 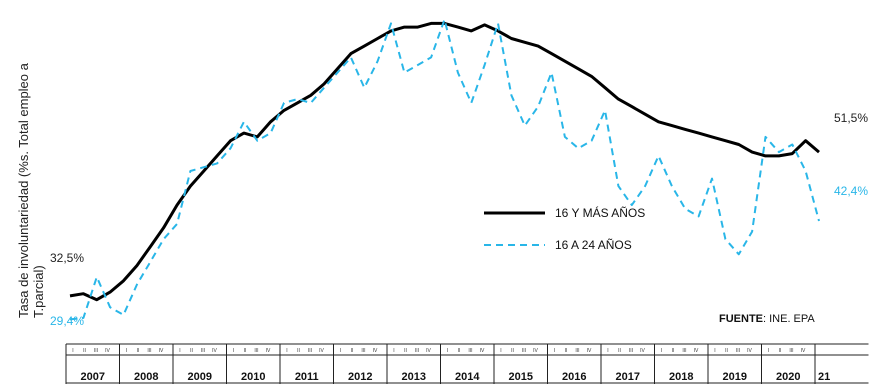 What do you see at coordinates (93, 377) in the screenshot?
I see `year-tick-label: 2007` at bounding box center [93, 377].